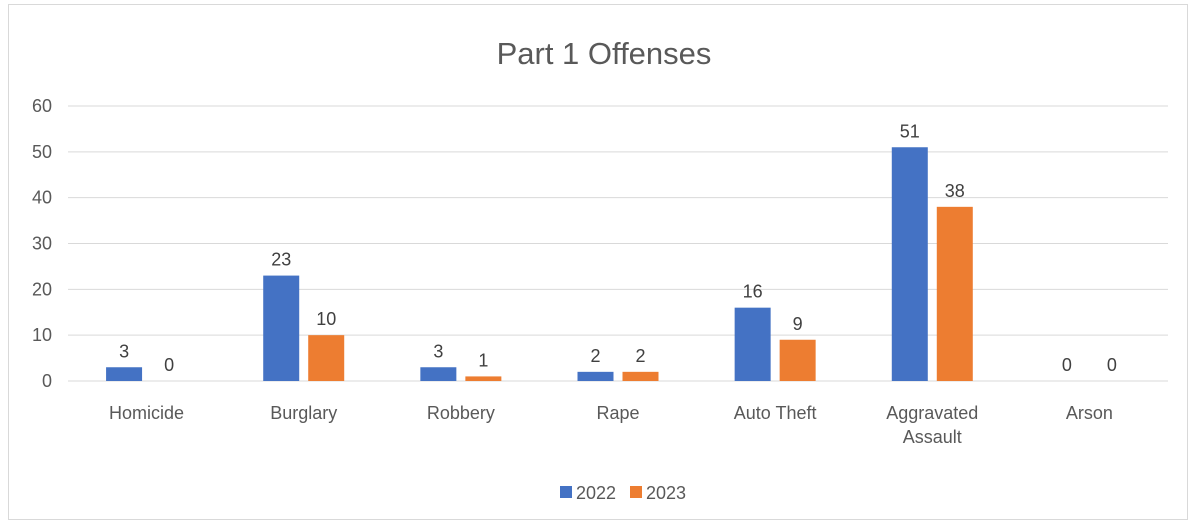  I want to click on y-tick-label-40: 40, so click(42, 198).